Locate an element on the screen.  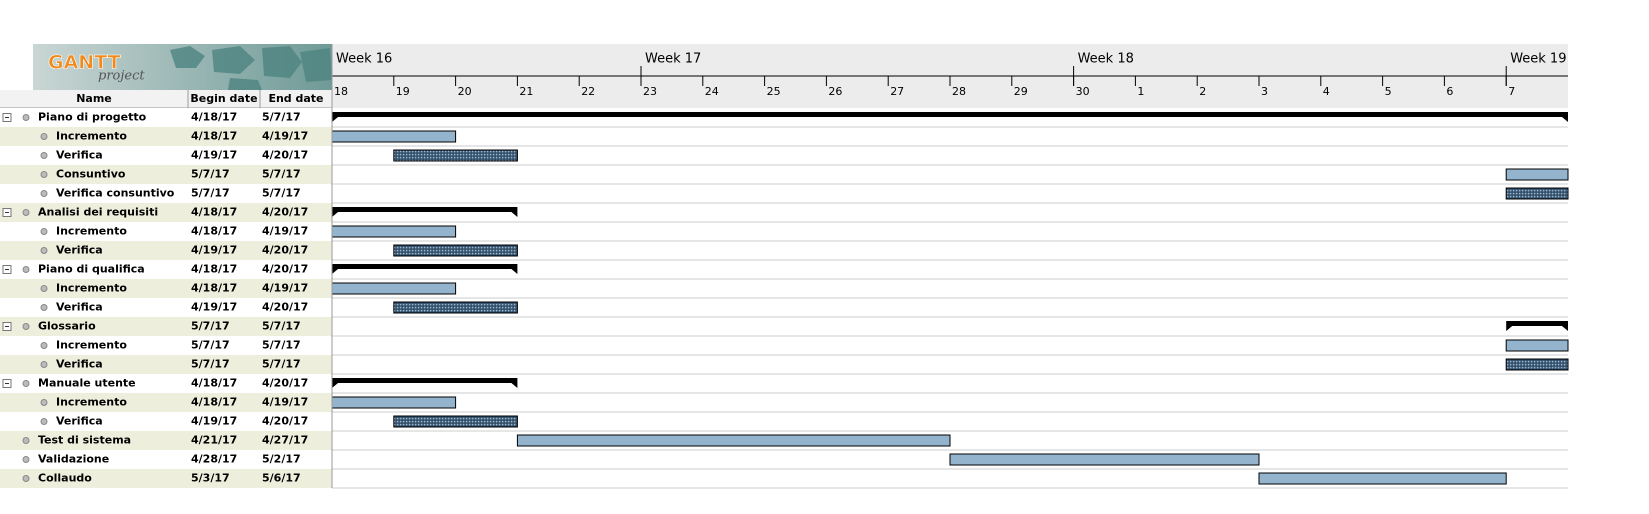
task-name: Analisi dei requisiti is located at coordinates (98, 212).